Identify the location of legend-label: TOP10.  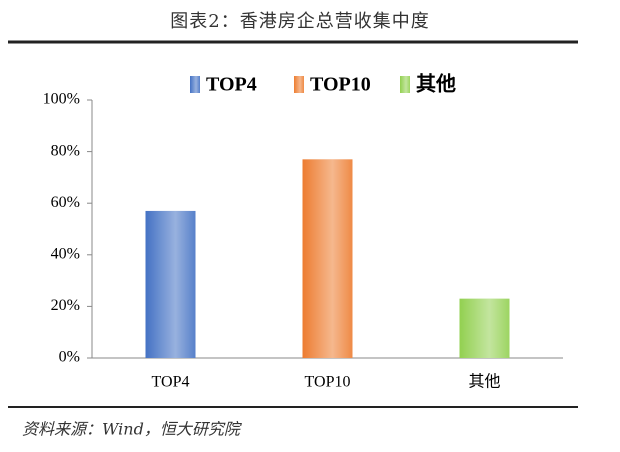
(340, 85).